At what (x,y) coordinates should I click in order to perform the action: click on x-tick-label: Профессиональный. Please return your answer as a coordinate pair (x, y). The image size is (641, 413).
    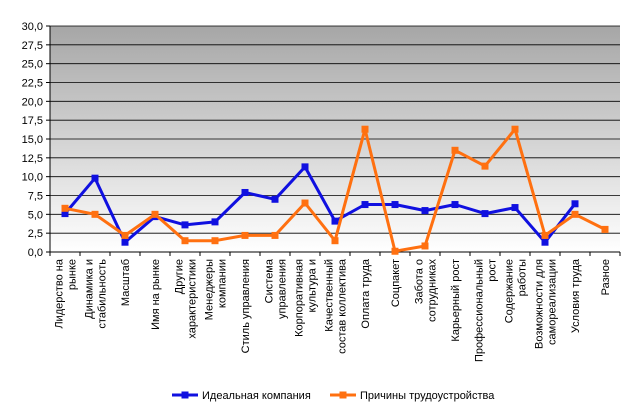
    Looking at the image, I should click on (480, 310).